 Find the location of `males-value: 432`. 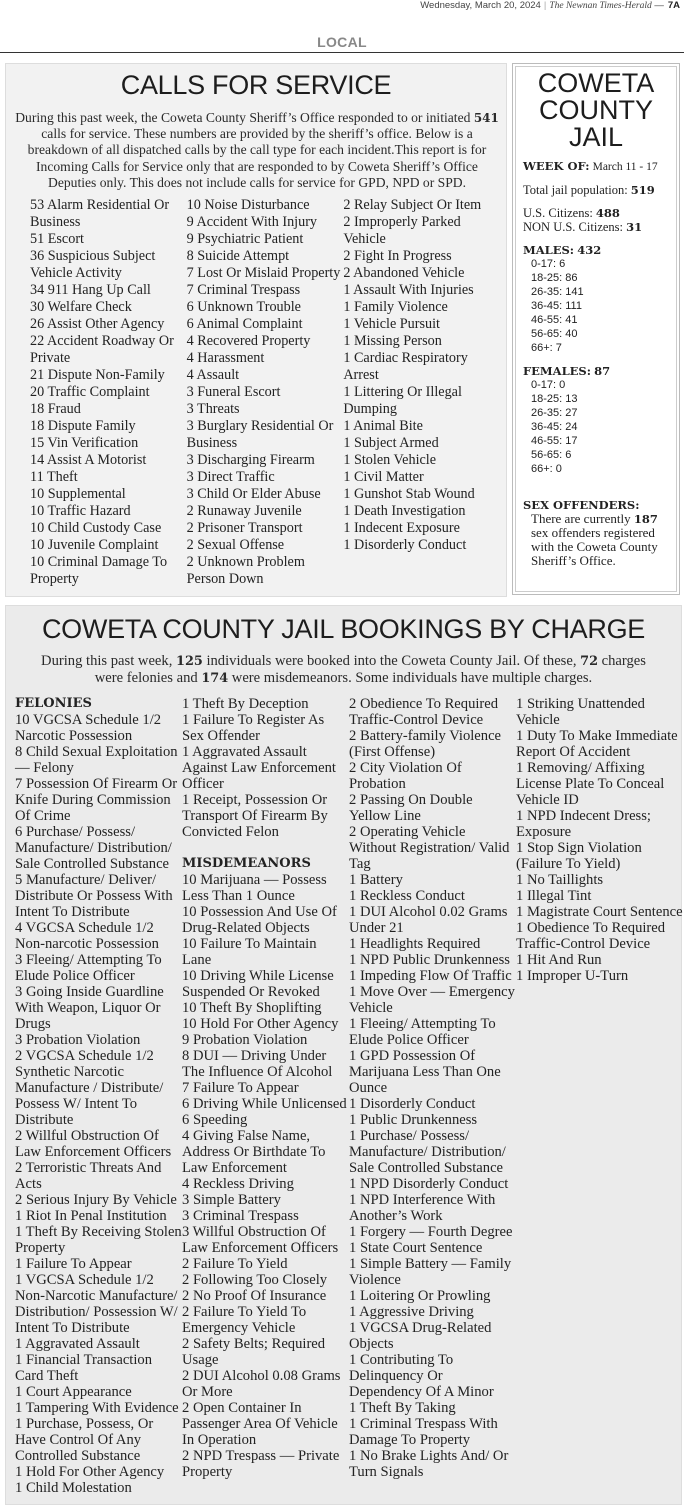

males-value: 432 is located at coordinates (589, 250).